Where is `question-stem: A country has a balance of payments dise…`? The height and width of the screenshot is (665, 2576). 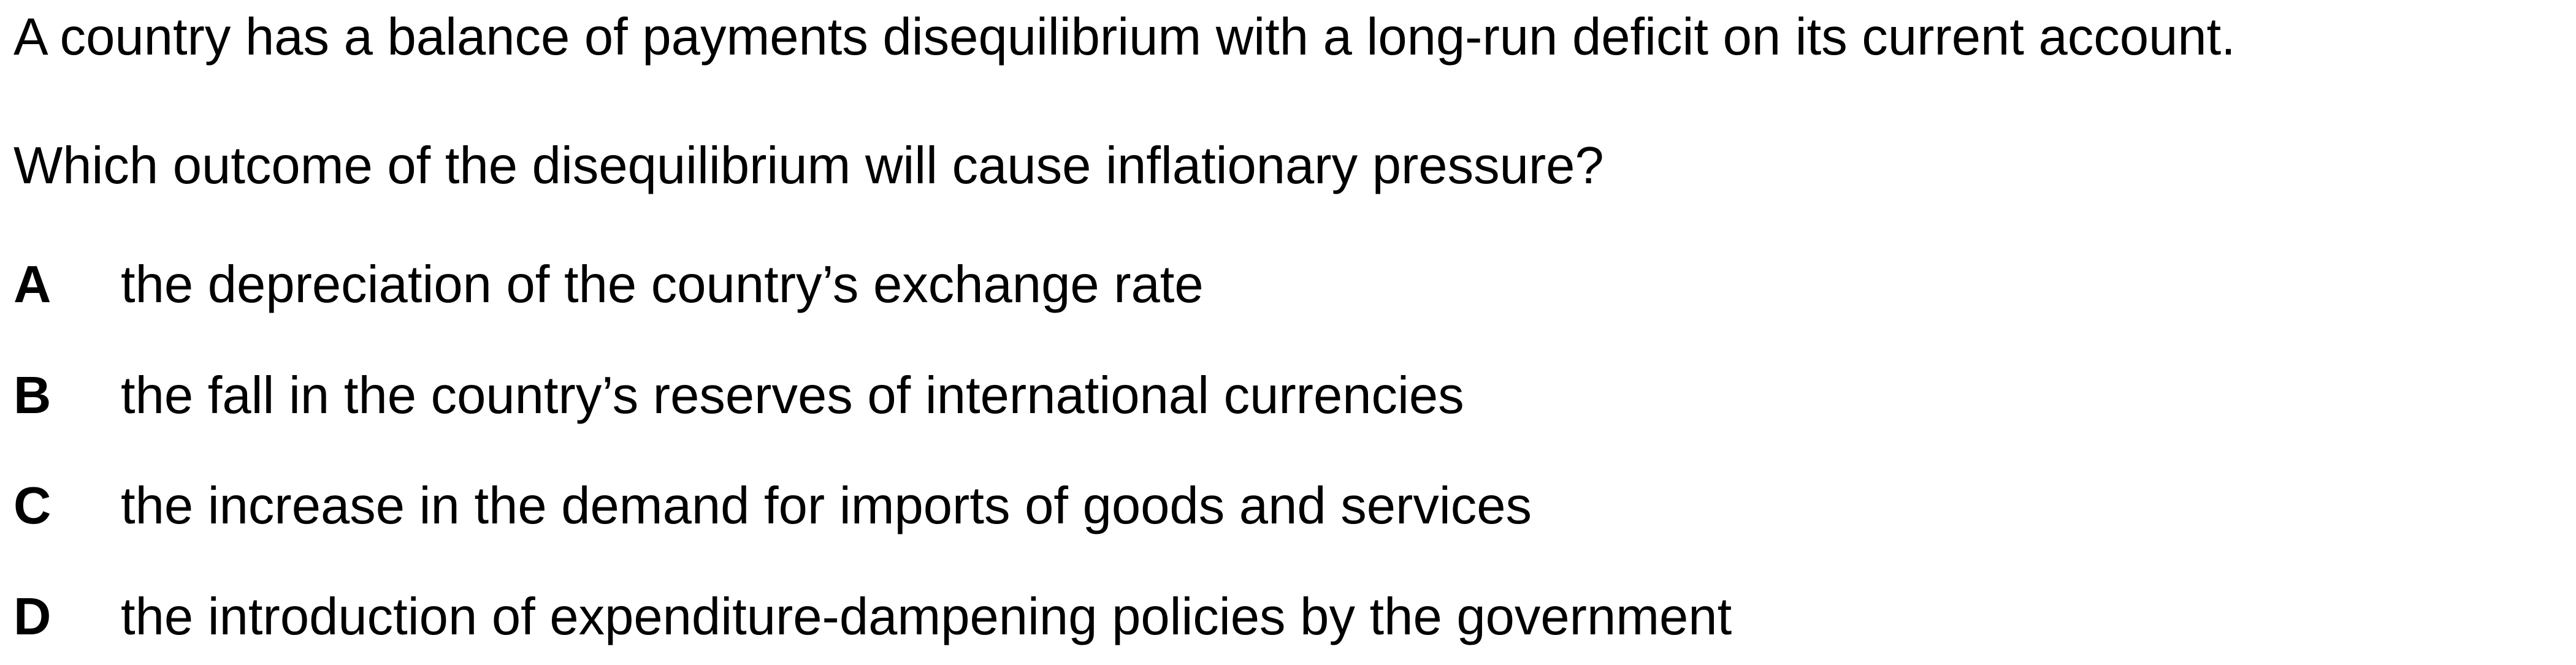
question-stem: A country has a balance of payments dise… is located at coordinates (1124, 37).